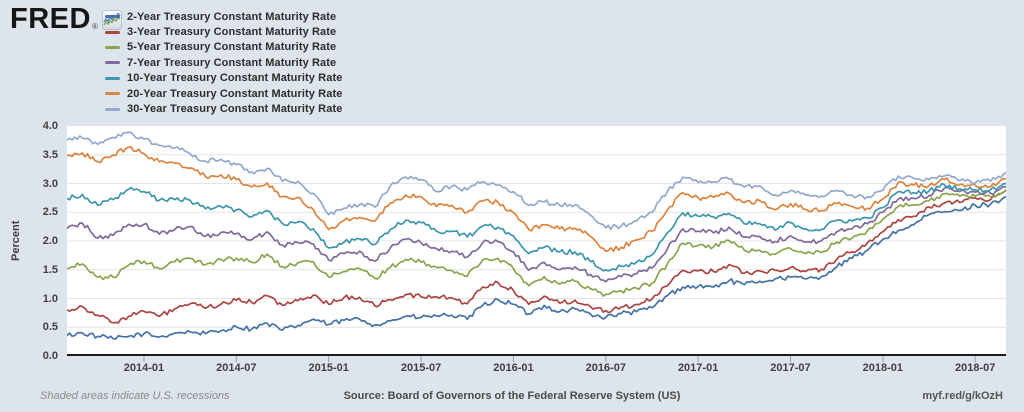 This screenshot has height=412, width=1024. I want to click on x-axis-tick-label: 2017-01, so click(698, 368).